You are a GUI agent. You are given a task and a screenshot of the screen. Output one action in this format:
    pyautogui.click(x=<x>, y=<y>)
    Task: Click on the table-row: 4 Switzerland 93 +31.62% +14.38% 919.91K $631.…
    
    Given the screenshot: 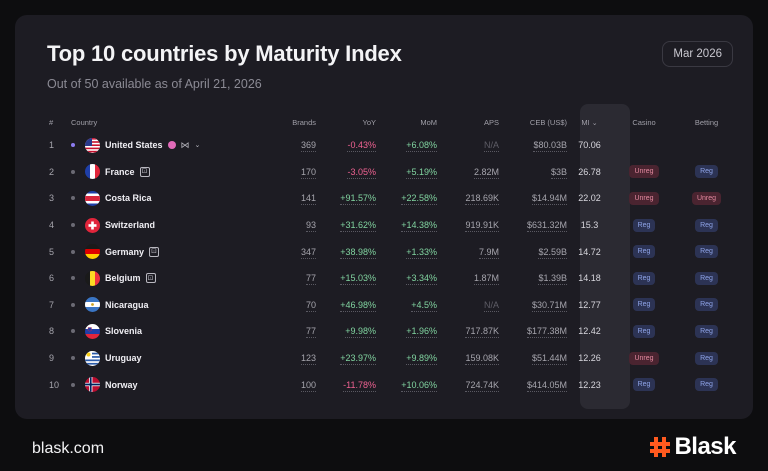 What is the action you would take?
    pyautogui.click(x=387, y=225)
    